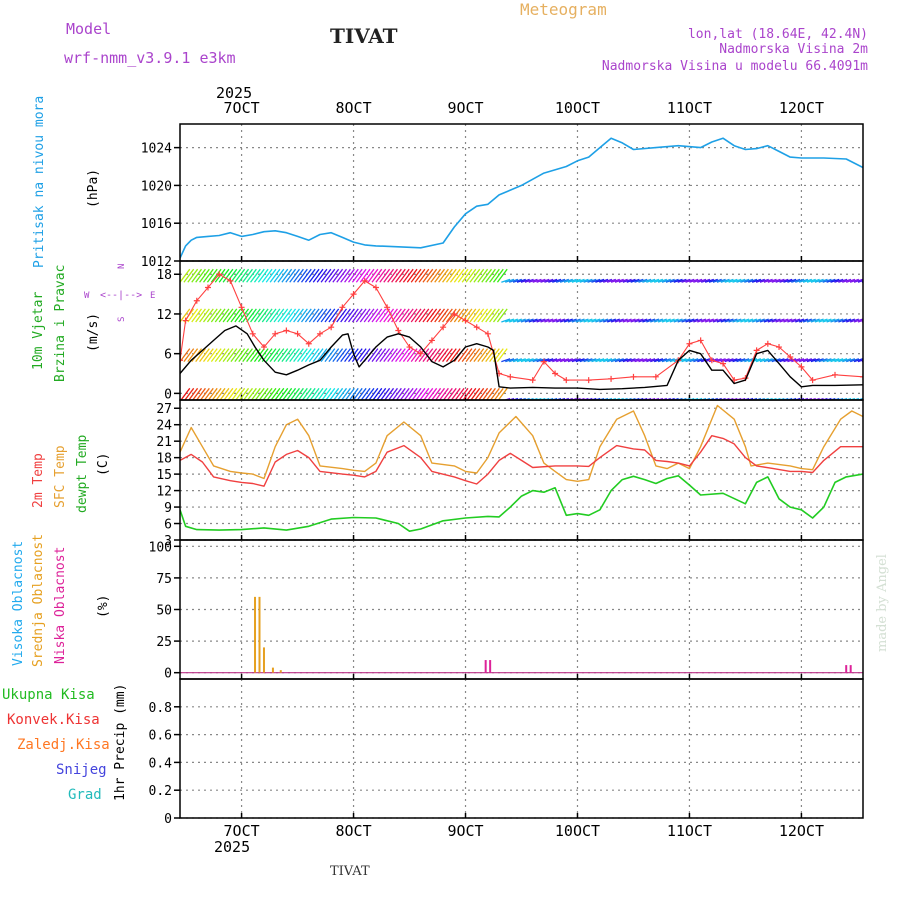 This screenshot has height=904, width=900. I want to click on wind-gust-line, so click(521, 327).